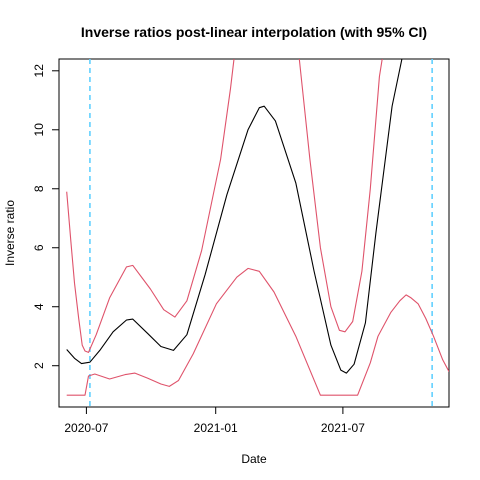 This screenshot has width=480, height=480. Describe the element at coordinates (39, 247) in the screenshot. I see `y-tick-label: 6` at that location.